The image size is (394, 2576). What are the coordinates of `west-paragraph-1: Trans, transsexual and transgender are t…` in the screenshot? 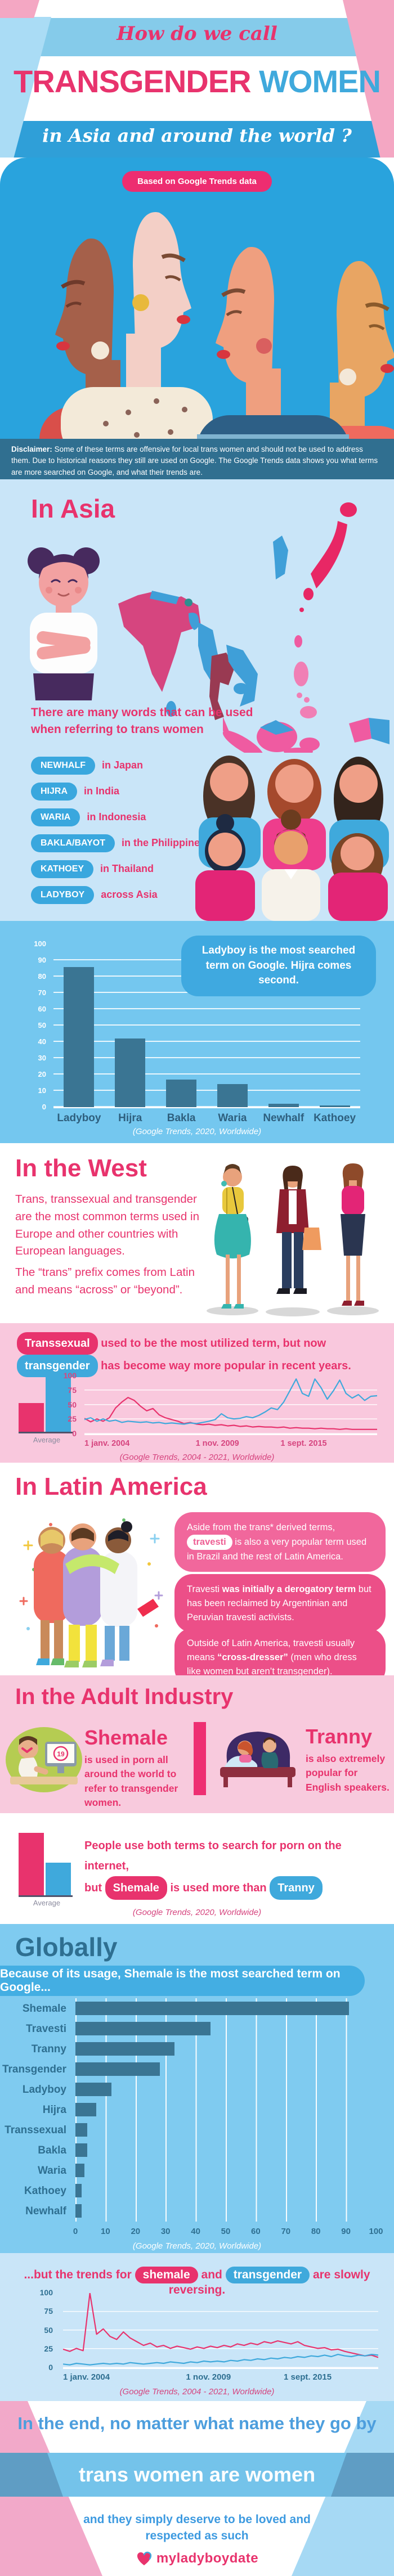 It's located at (107, 1225).